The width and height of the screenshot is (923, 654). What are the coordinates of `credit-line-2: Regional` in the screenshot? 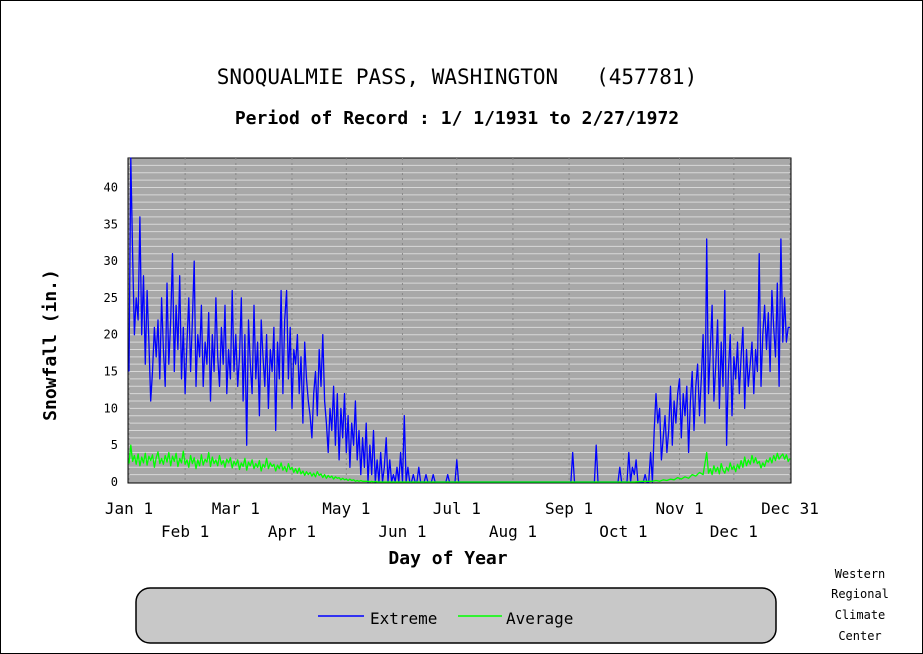 It's located at (860, 594).